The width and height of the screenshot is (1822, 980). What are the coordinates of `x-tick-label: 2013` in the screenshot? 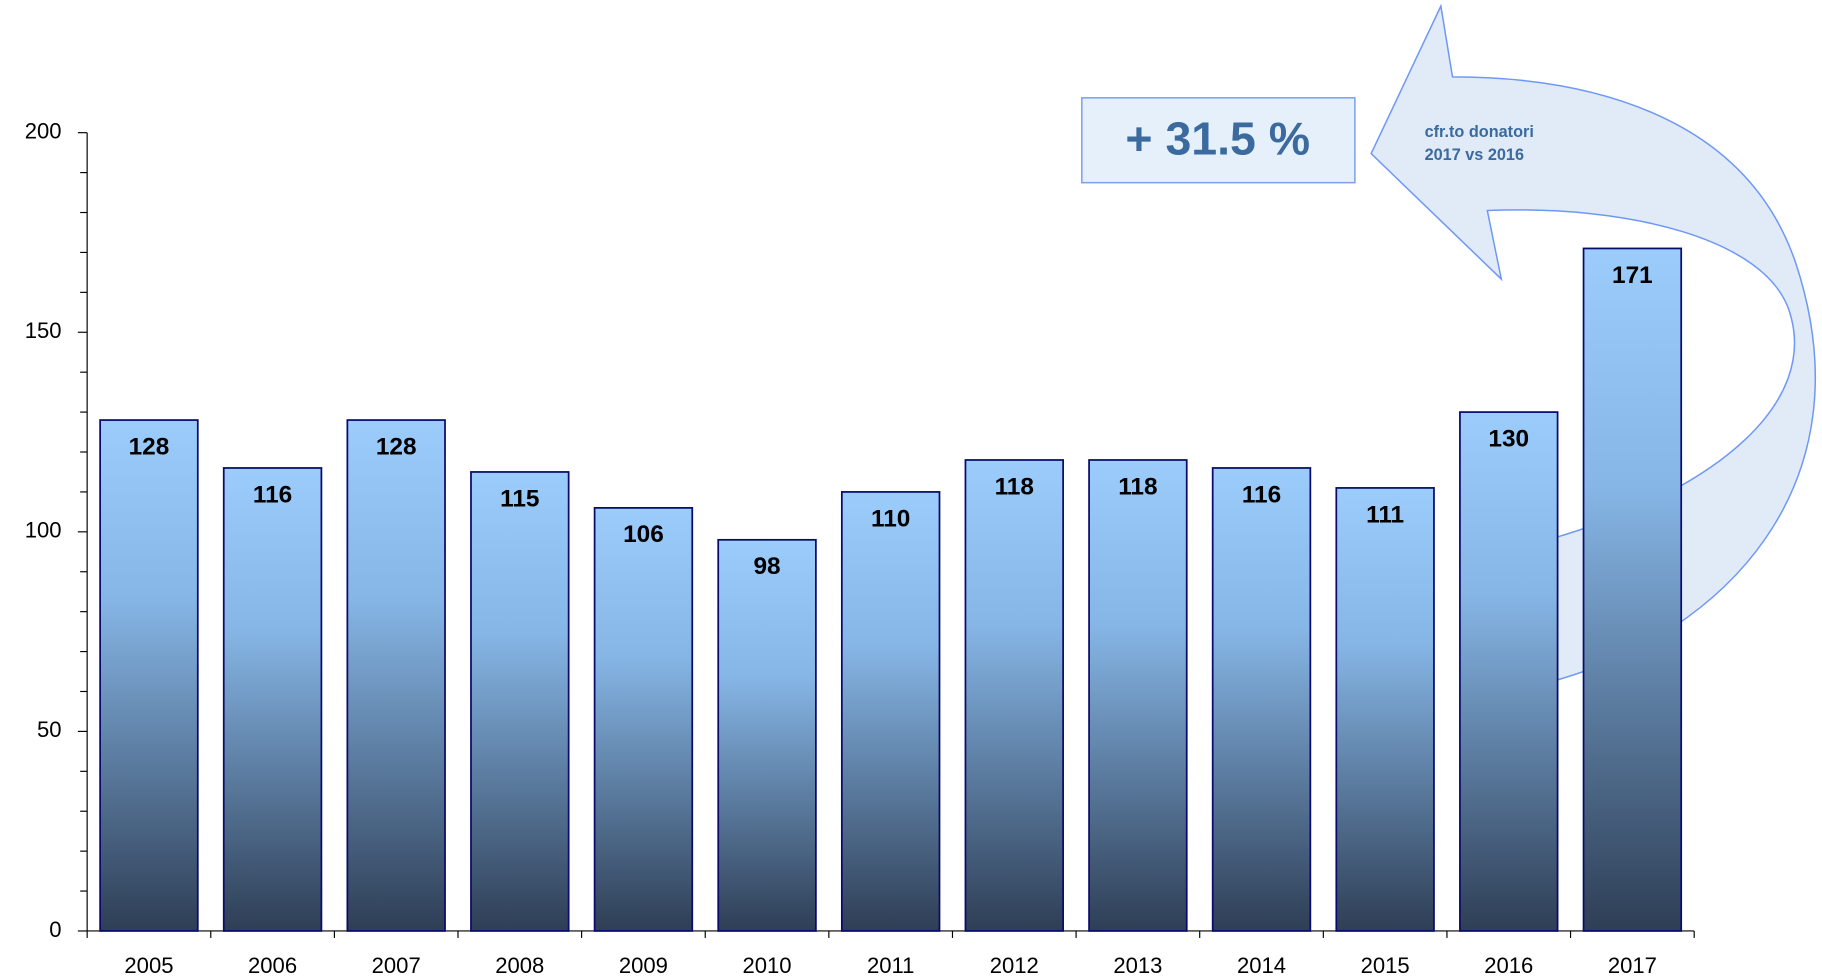 It's located at (1137, 965).